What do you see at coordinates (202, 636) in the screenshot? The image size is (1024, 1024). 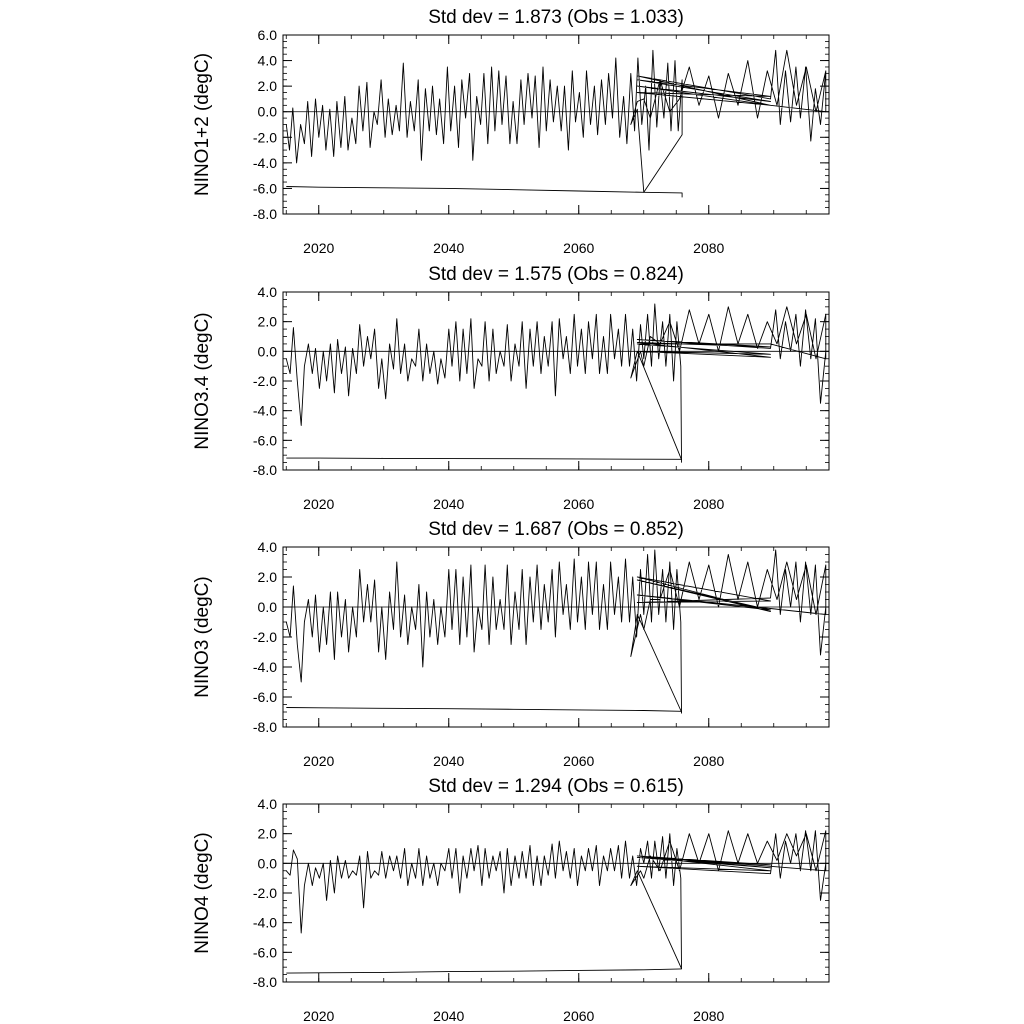 I see `y-axis-label: NINO3 (degC)` at bounding box center [202, 636].